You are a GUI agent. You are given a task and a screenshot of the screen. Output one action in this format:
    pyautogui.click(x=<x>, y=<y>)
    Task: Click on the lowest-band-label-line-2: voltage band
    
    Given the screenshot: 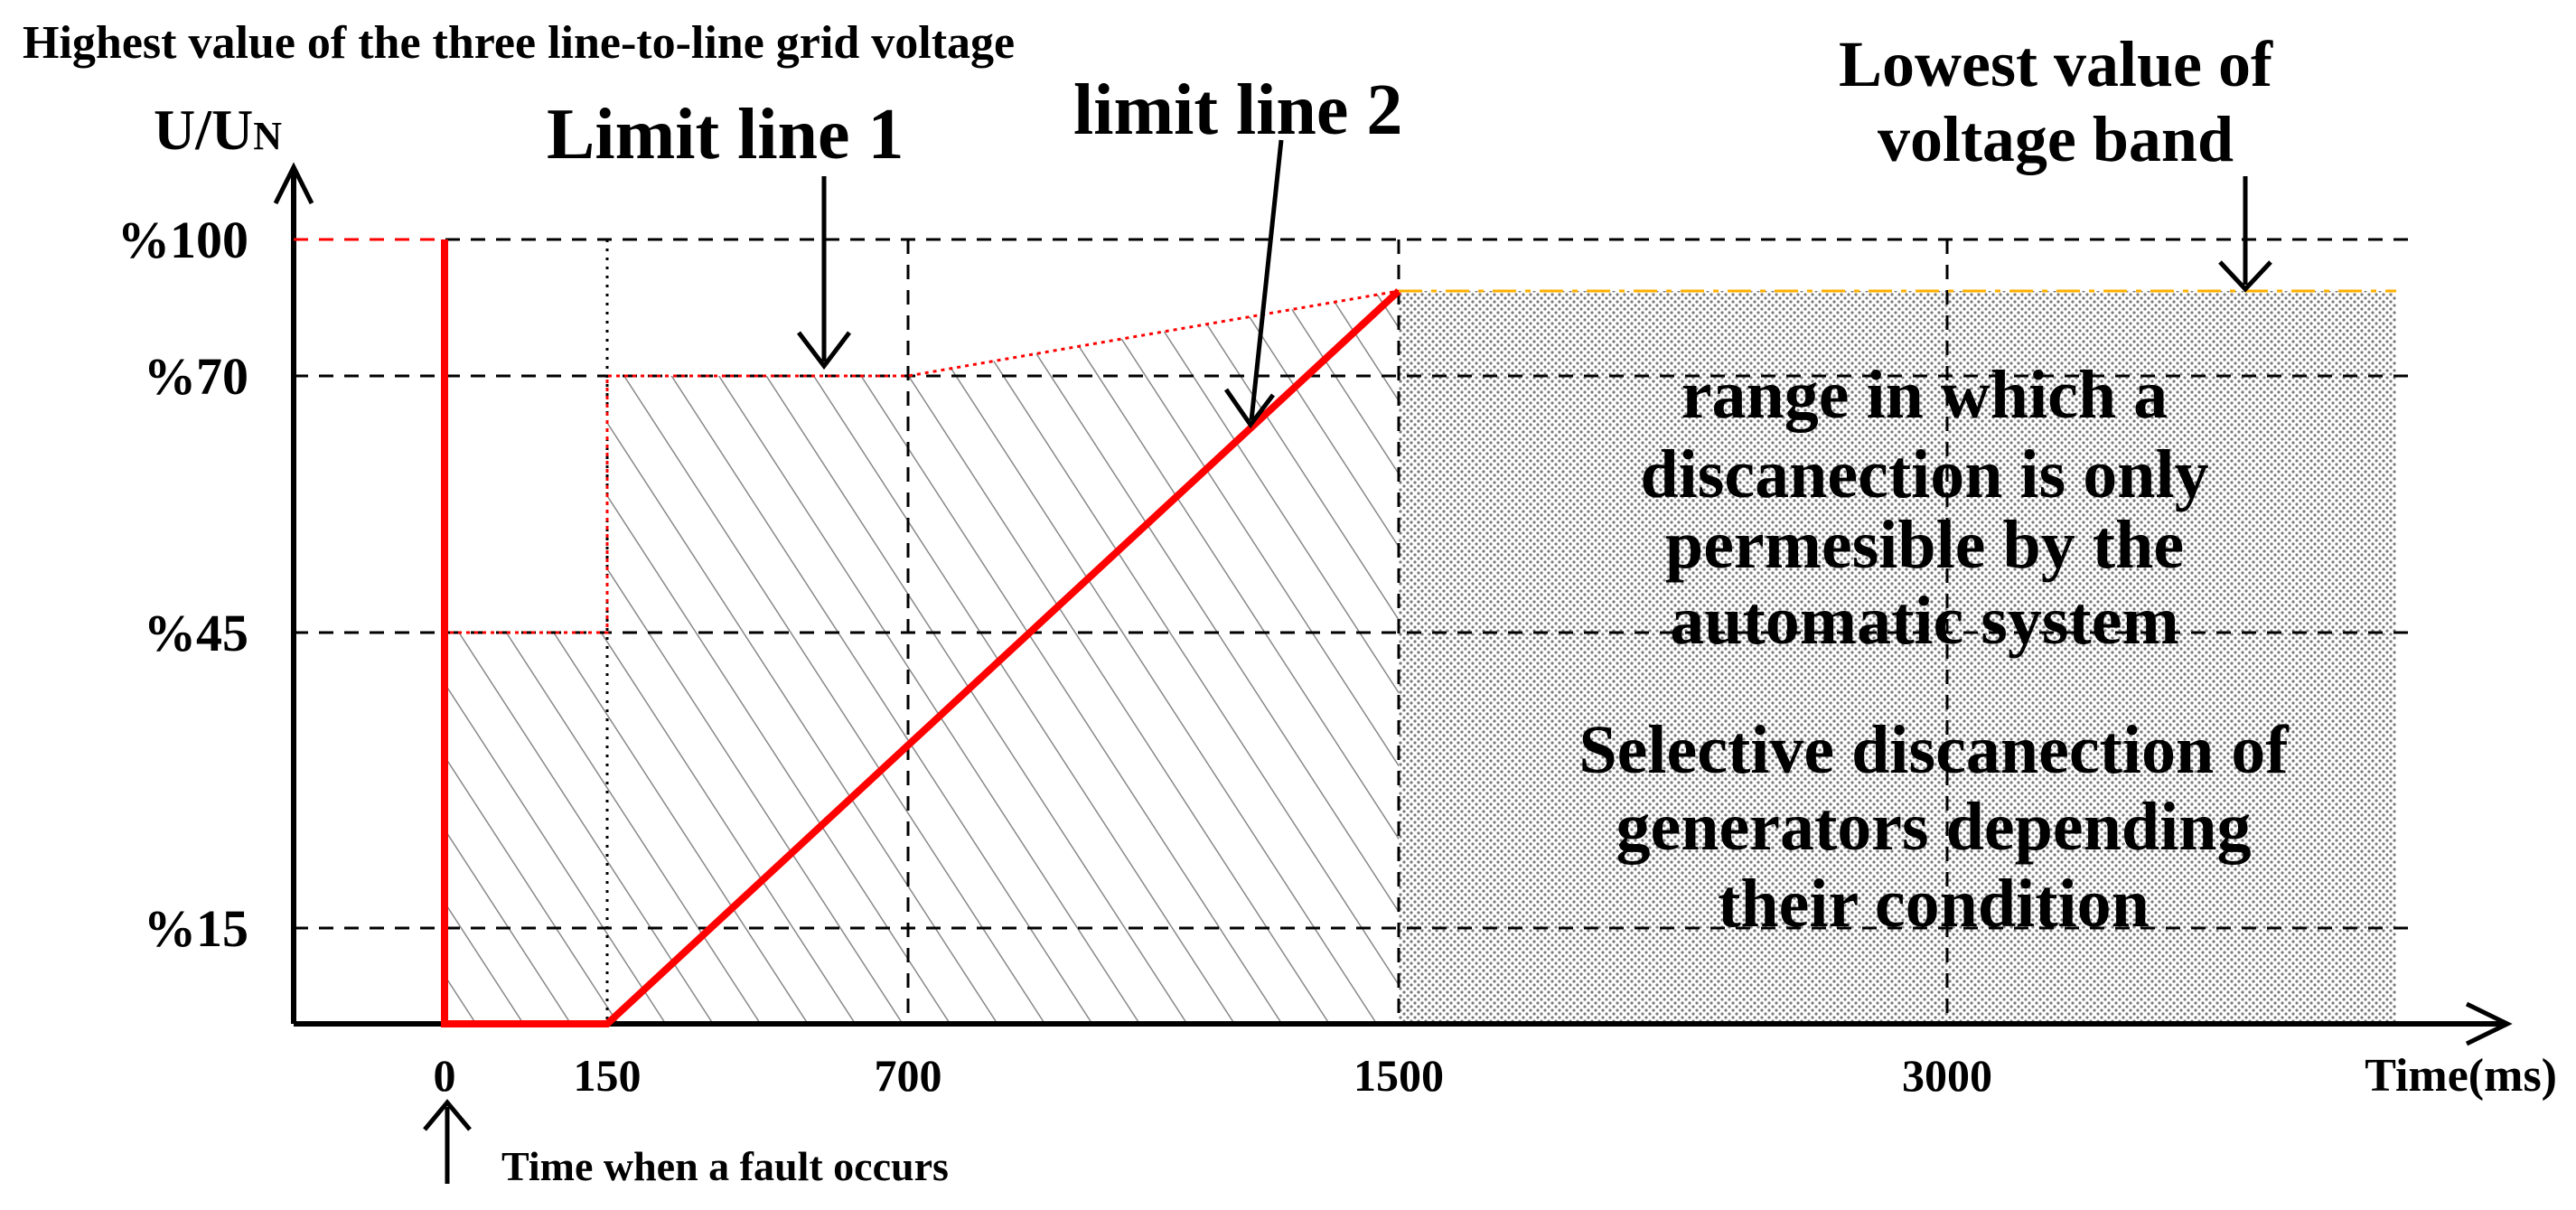 What is the action you would take?
    pyautogui.click(x=2056, y=139)
    